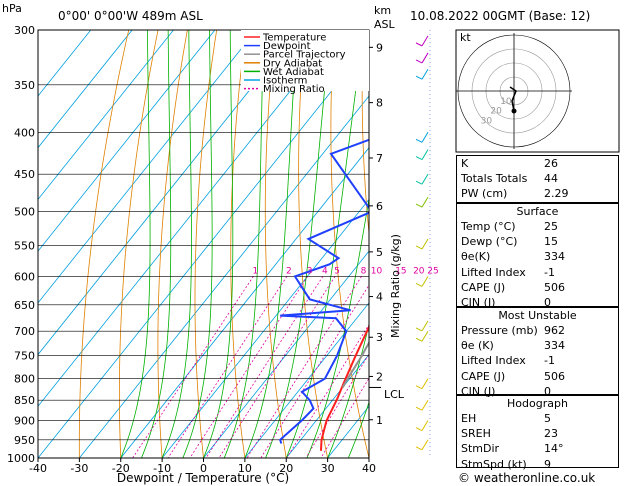 The height and width of the screenshot is (486, 629). What do you see at coordinates (554, 376) in the screenshot?
I see `most-unstable-value: 506` at bounding box center [554, 376].